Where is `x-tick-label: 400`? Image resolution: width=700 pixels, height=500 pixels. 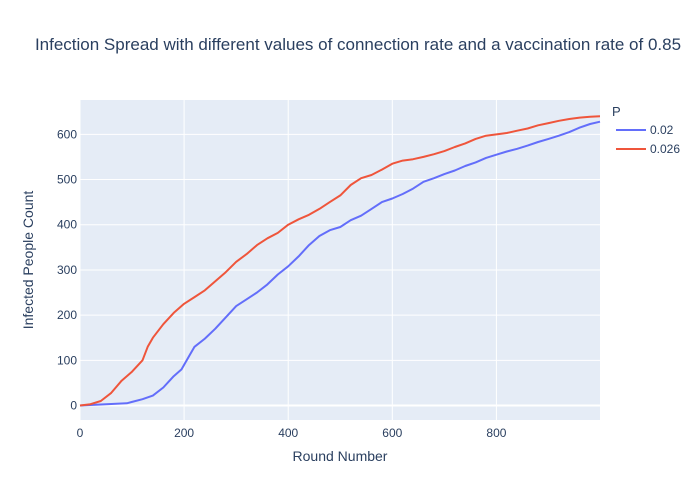 x-tick-label: 400 is located at coordinates (288, 433).